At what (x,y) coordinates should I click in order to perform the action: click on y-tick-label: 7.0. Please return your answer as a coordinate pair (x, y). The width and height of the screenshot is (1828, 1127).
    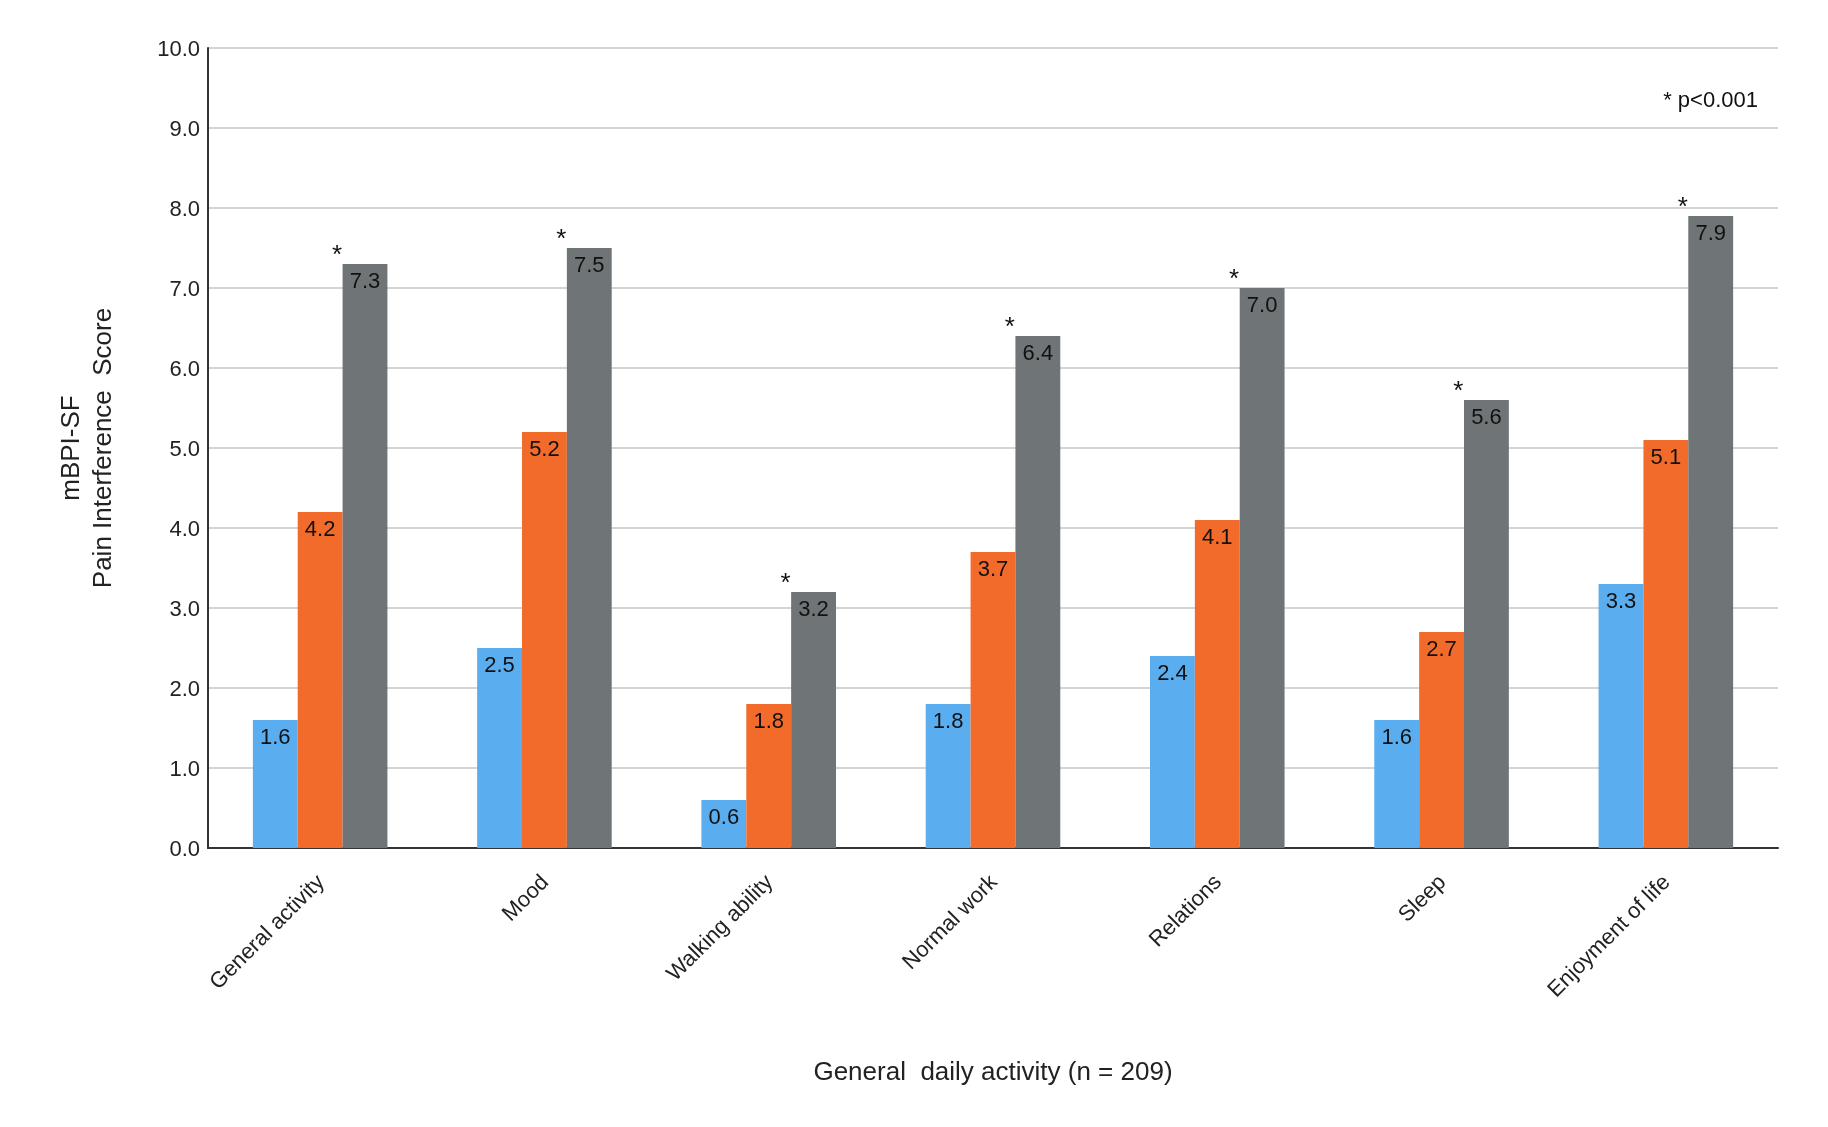
    Looking at the image, I should click on (184, 288).